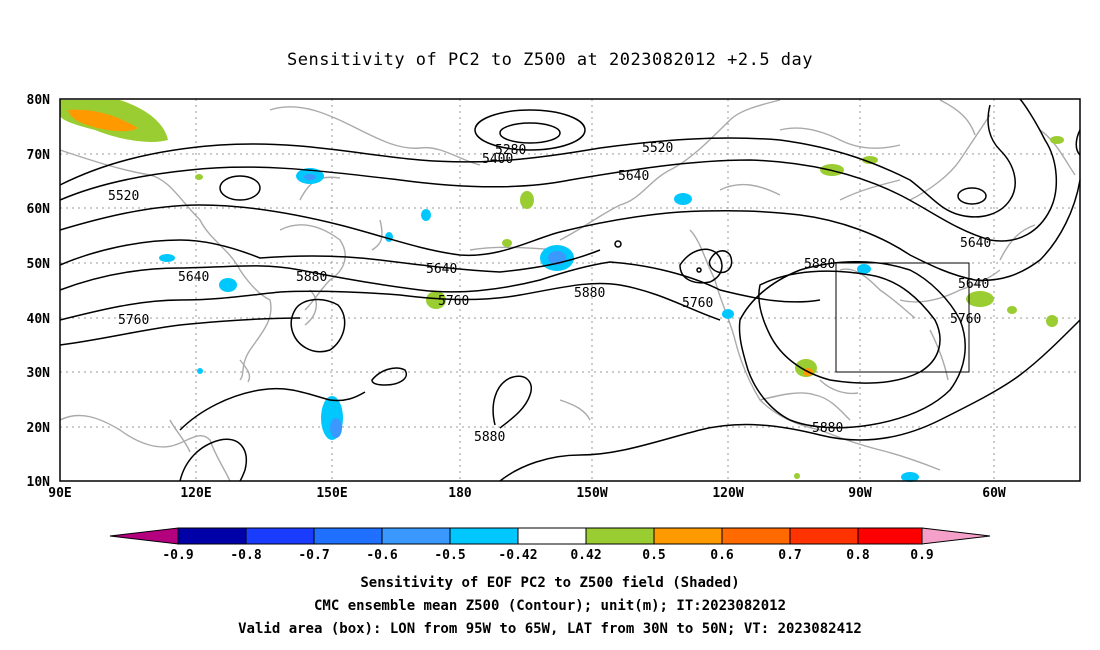 The image size is (1100, 650). What do you see at coordinates (39, 264) in the screenshot?
I see `lat-label: 50N` at bounding box center [39, 264].